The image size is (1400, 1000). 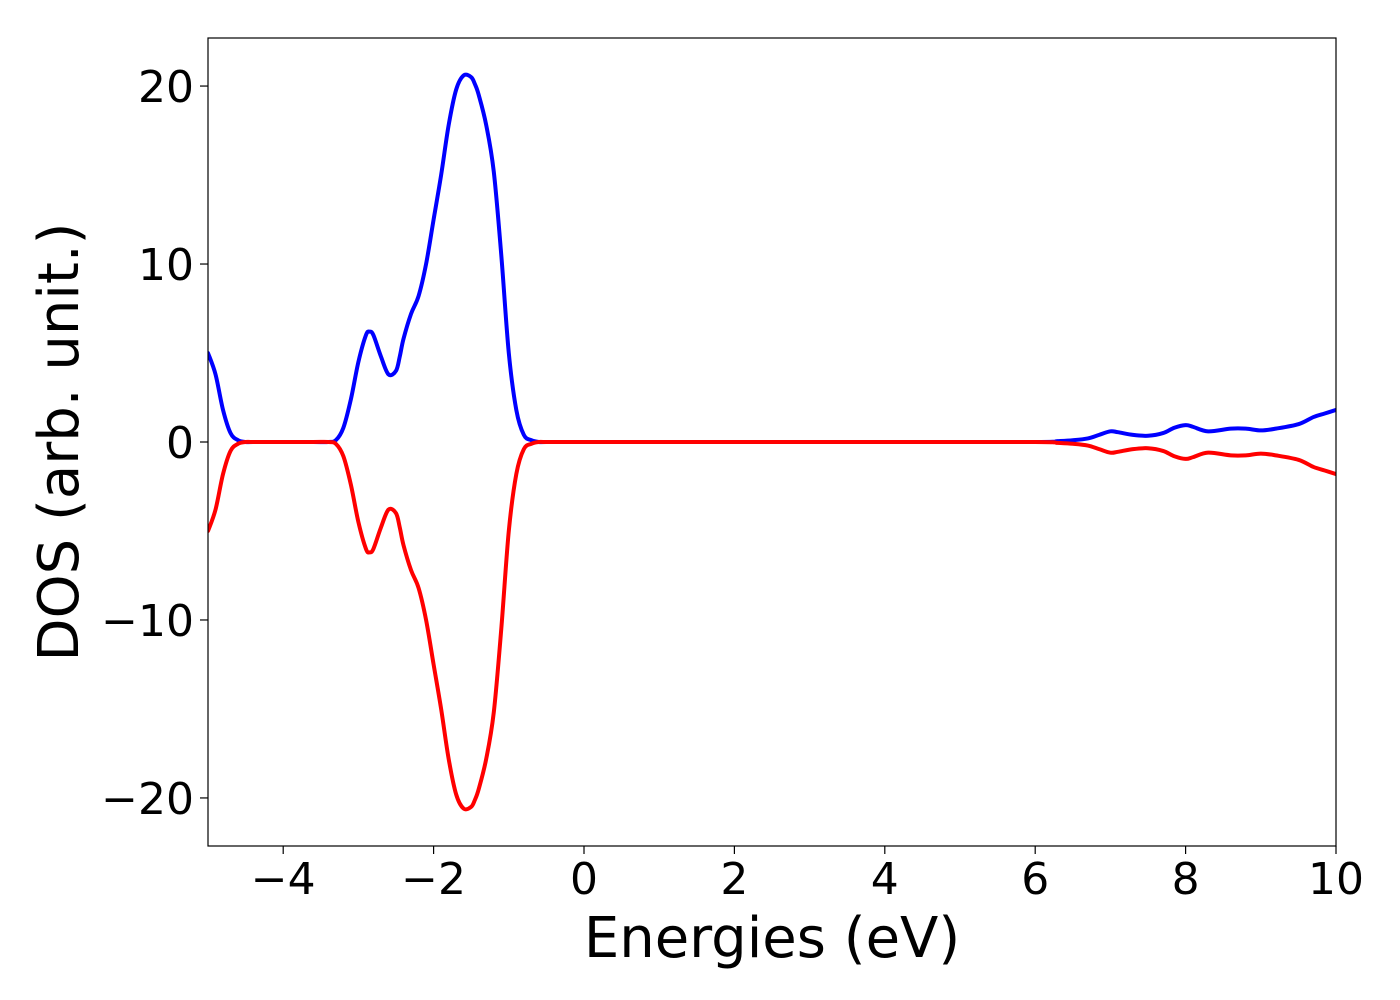 I want to click on x-tick-label: 0, so click(x=584, y=879).